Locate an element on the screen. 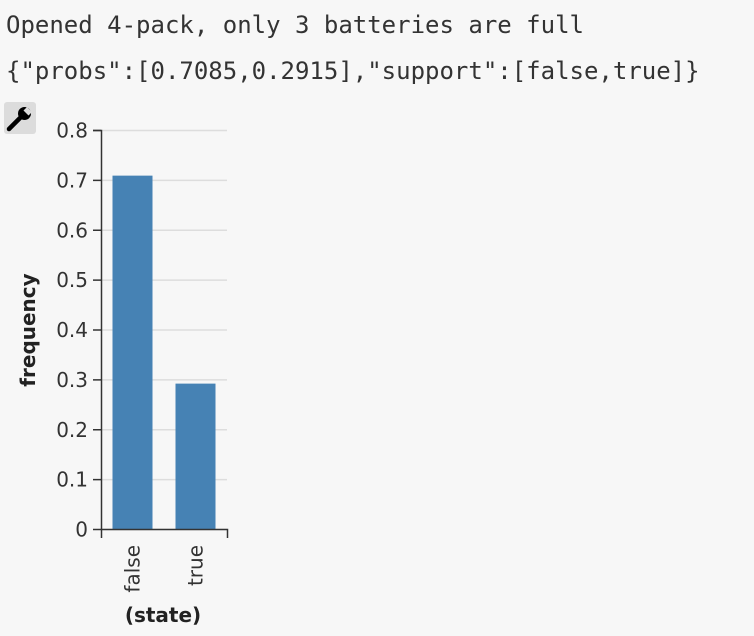  y-tick-label: 0.1 is located at coordinates (72, 480).